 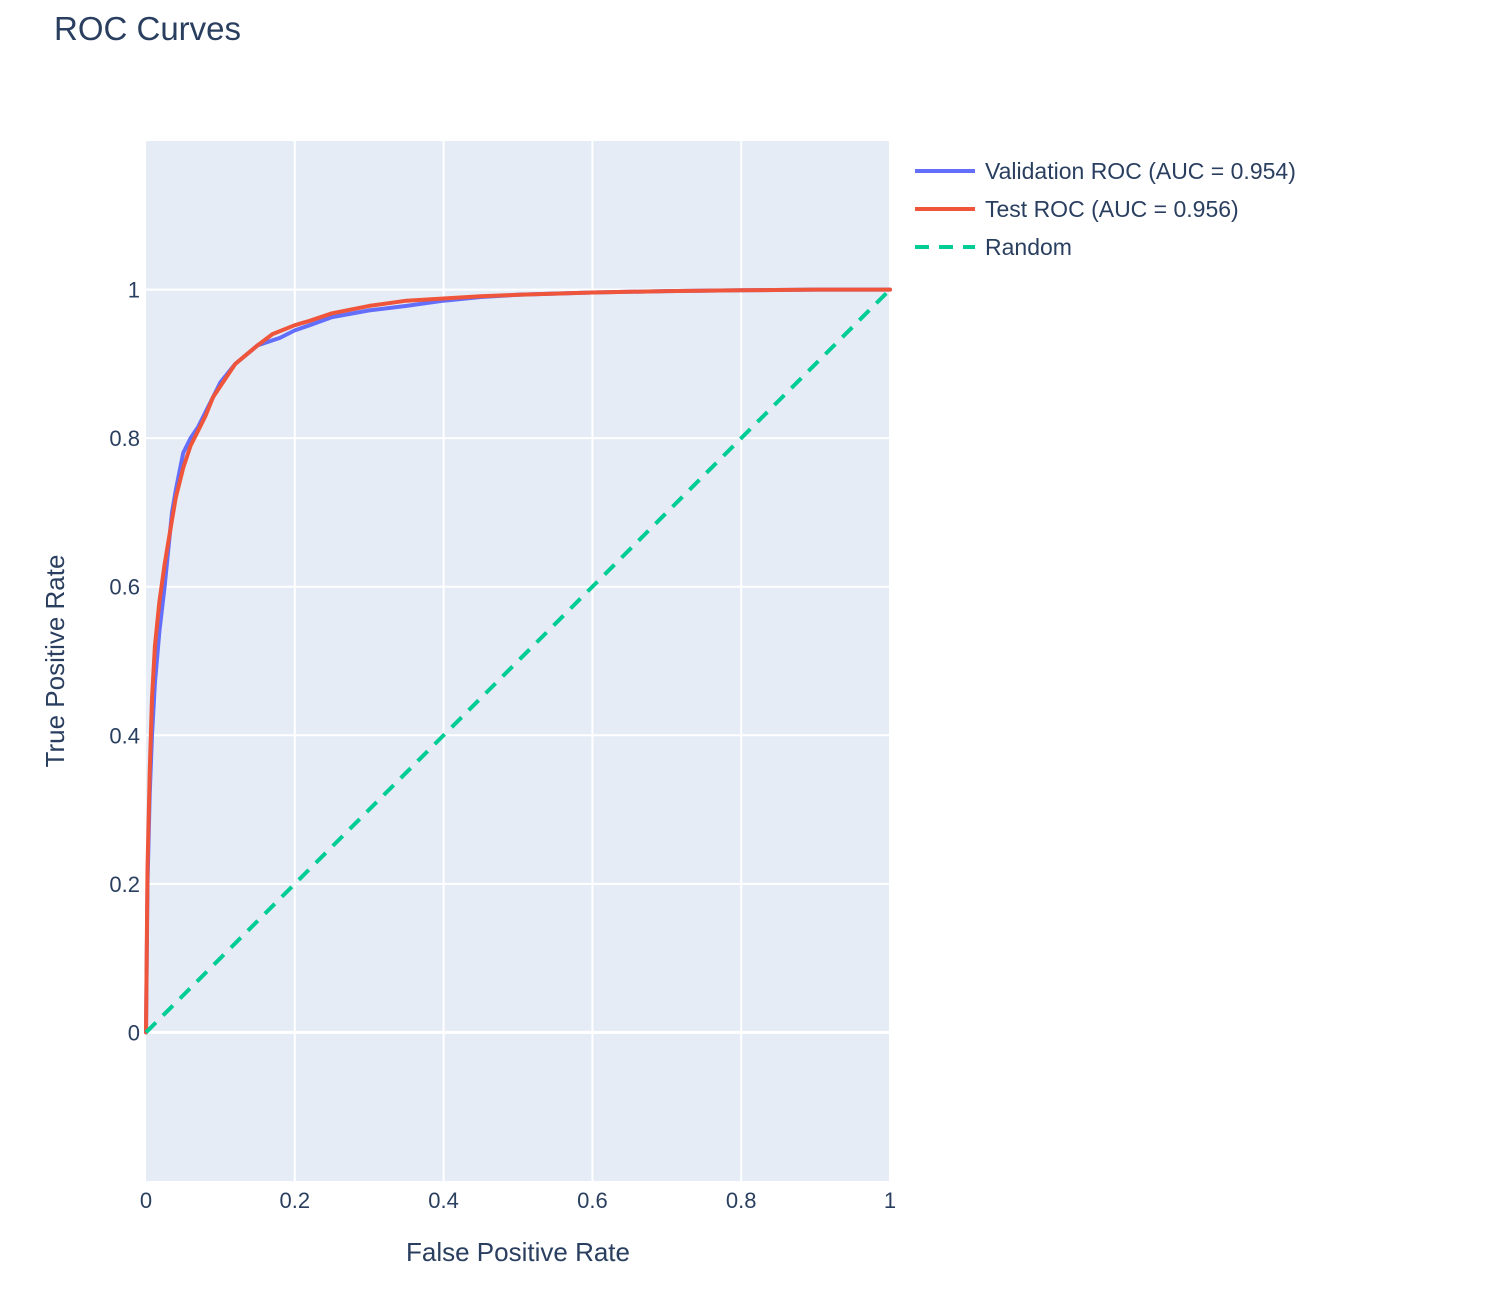 What do you see at coordinates (124, 438) in the screenshot?
I see `y-tick-label: 0.8` at bounding box center [124, 438].